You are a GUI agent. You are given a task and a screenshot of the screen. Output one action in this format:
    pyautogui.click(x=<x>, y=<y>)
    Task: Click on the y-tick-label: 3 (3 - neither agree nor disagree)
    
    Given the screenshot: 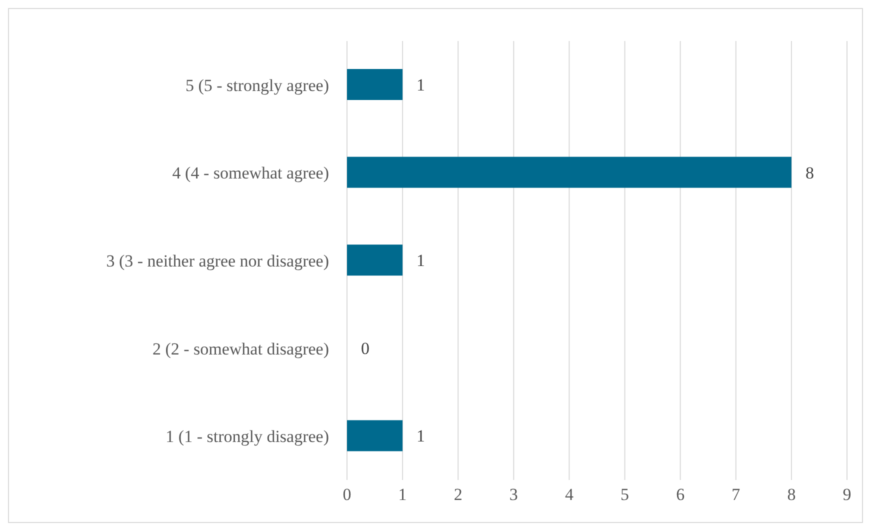 What is the action you would take?
    pyautogui.click(x=217, y=261)
    